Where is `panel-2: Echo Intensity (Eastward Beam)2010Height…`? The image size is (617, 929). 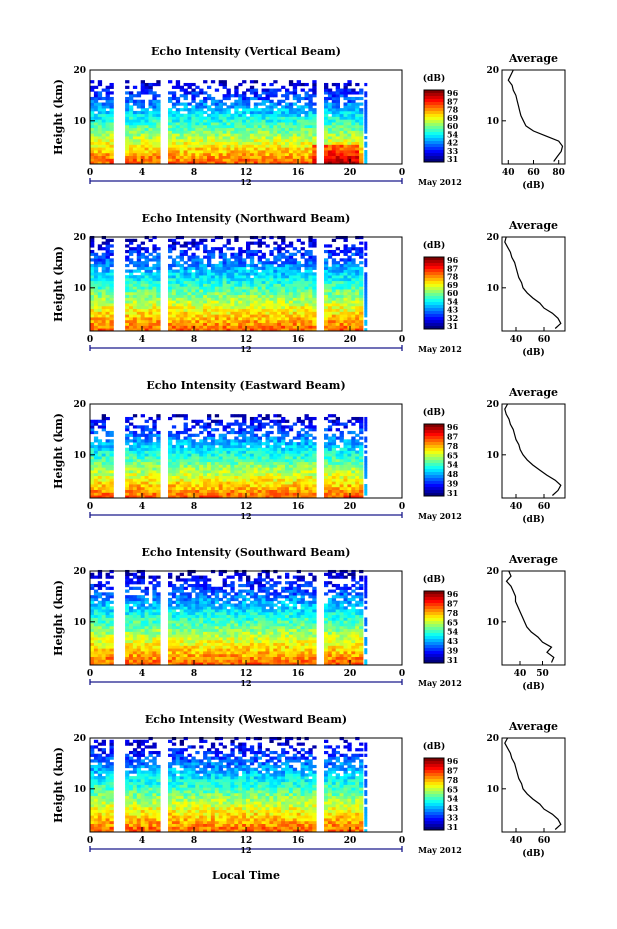
panel-2: Echo Intensity (Eastward Beam)2010Height… is located at coordinates (309, 452).